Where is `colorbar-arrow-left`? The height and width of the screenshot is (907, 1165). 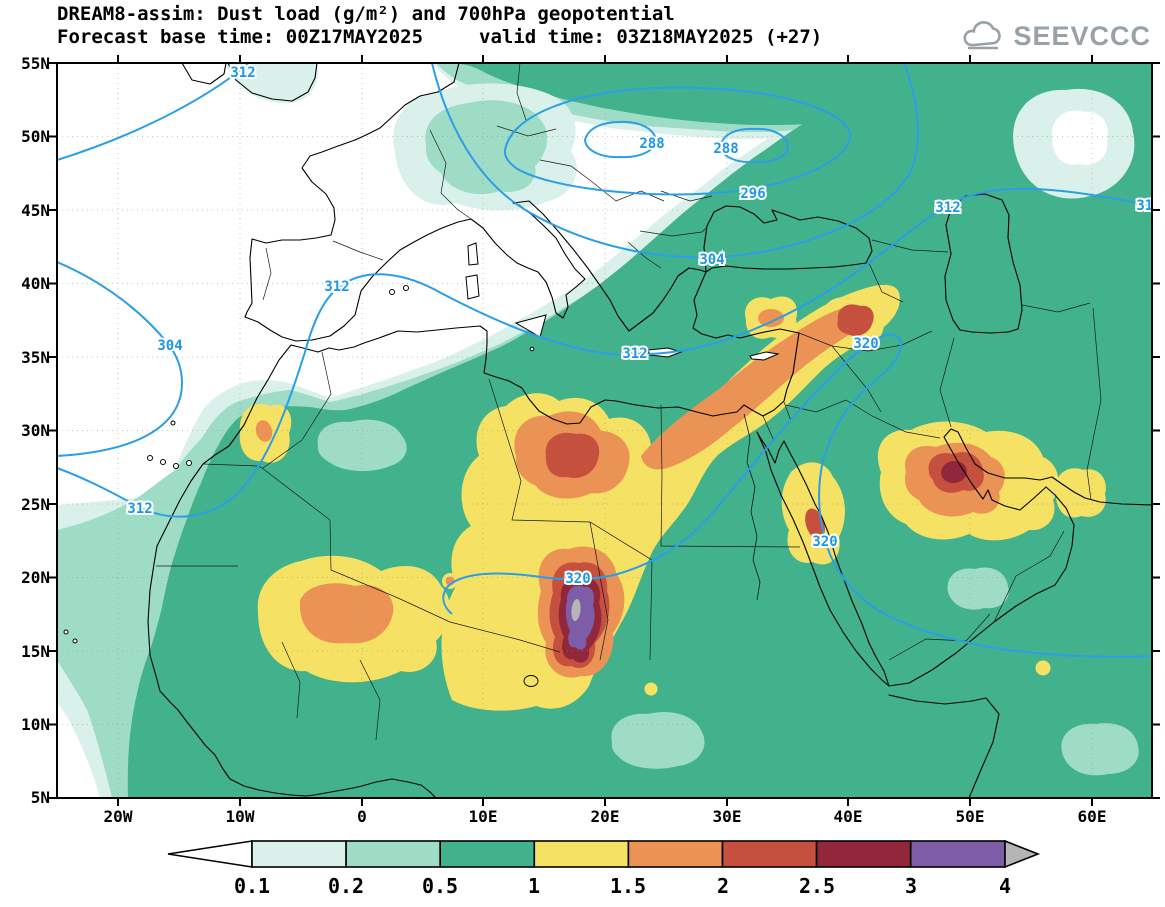 colorbar-arrow-left is located at coordinates (210, 854).